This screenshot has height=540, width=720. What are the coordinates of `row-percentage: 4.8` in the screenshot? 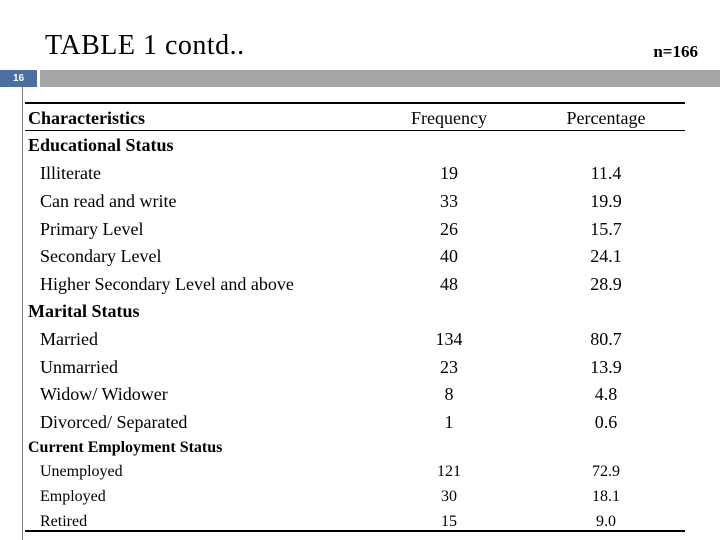 It's located at (606, 394).